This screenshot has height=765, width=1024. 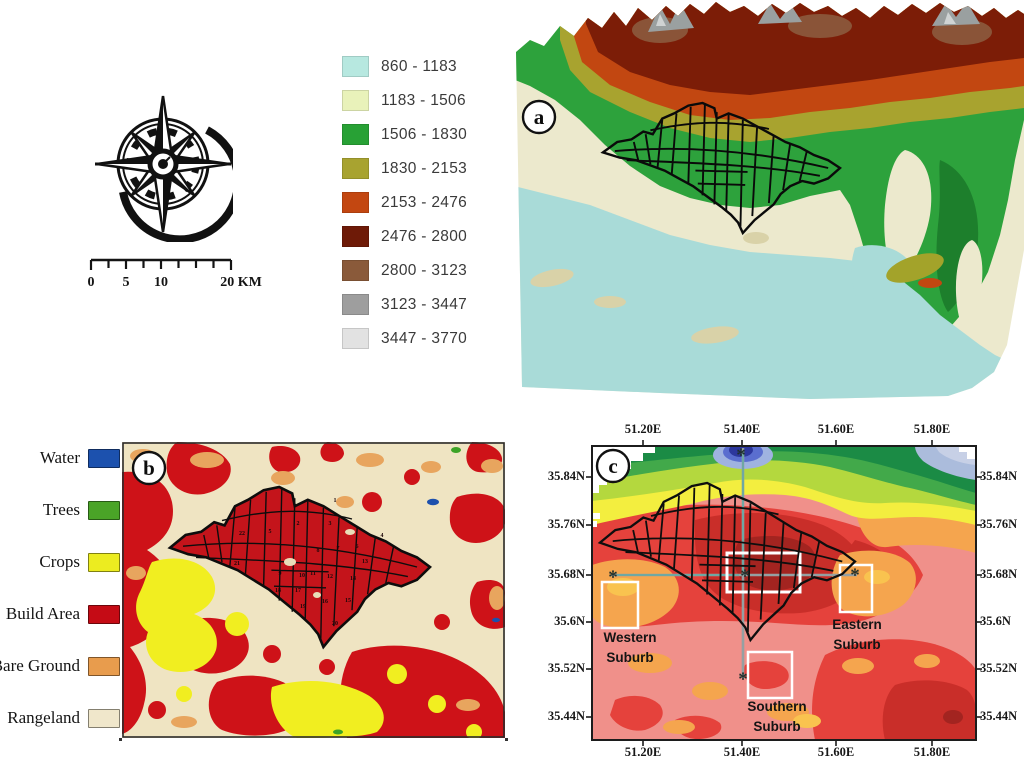 What do you see at coordinates (777, 717) in the screenshot?
I see `suburb-label: Southern Suburb` at bounding box center [777, 717].